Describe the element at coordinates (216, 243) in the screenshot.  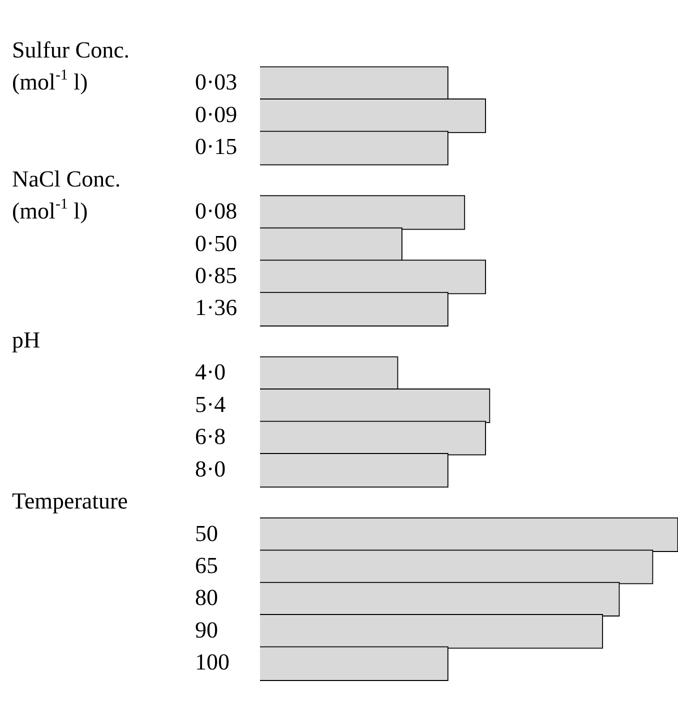
I see `y-tick-label: 0·50` at that location.